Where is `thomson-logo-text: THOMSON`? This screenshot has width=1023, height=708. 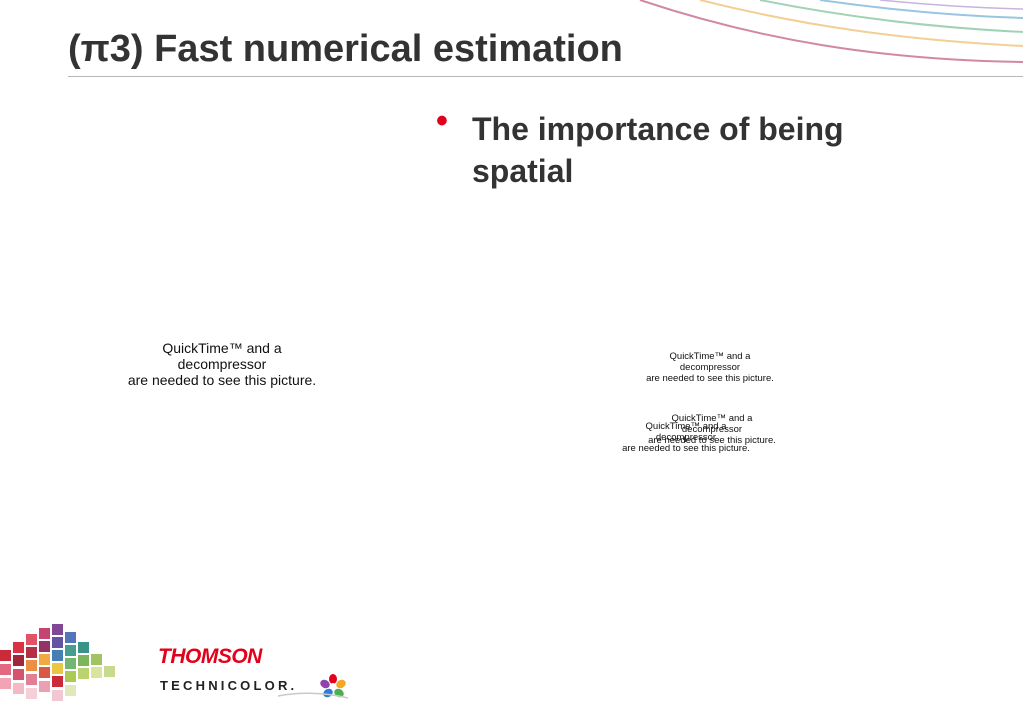
thomson-logo-text: THOMSON is located at coordinates (210, 656).